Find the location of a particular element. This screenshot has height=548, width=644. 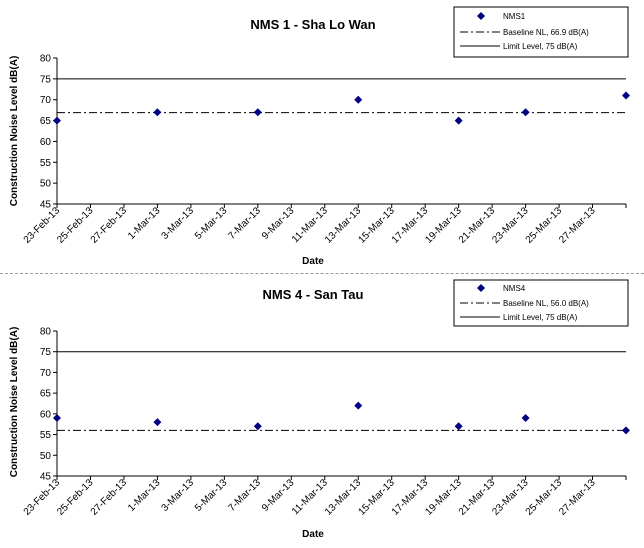

chart-title: NMS 4 - San Tau is located at coordinates (313, 294).